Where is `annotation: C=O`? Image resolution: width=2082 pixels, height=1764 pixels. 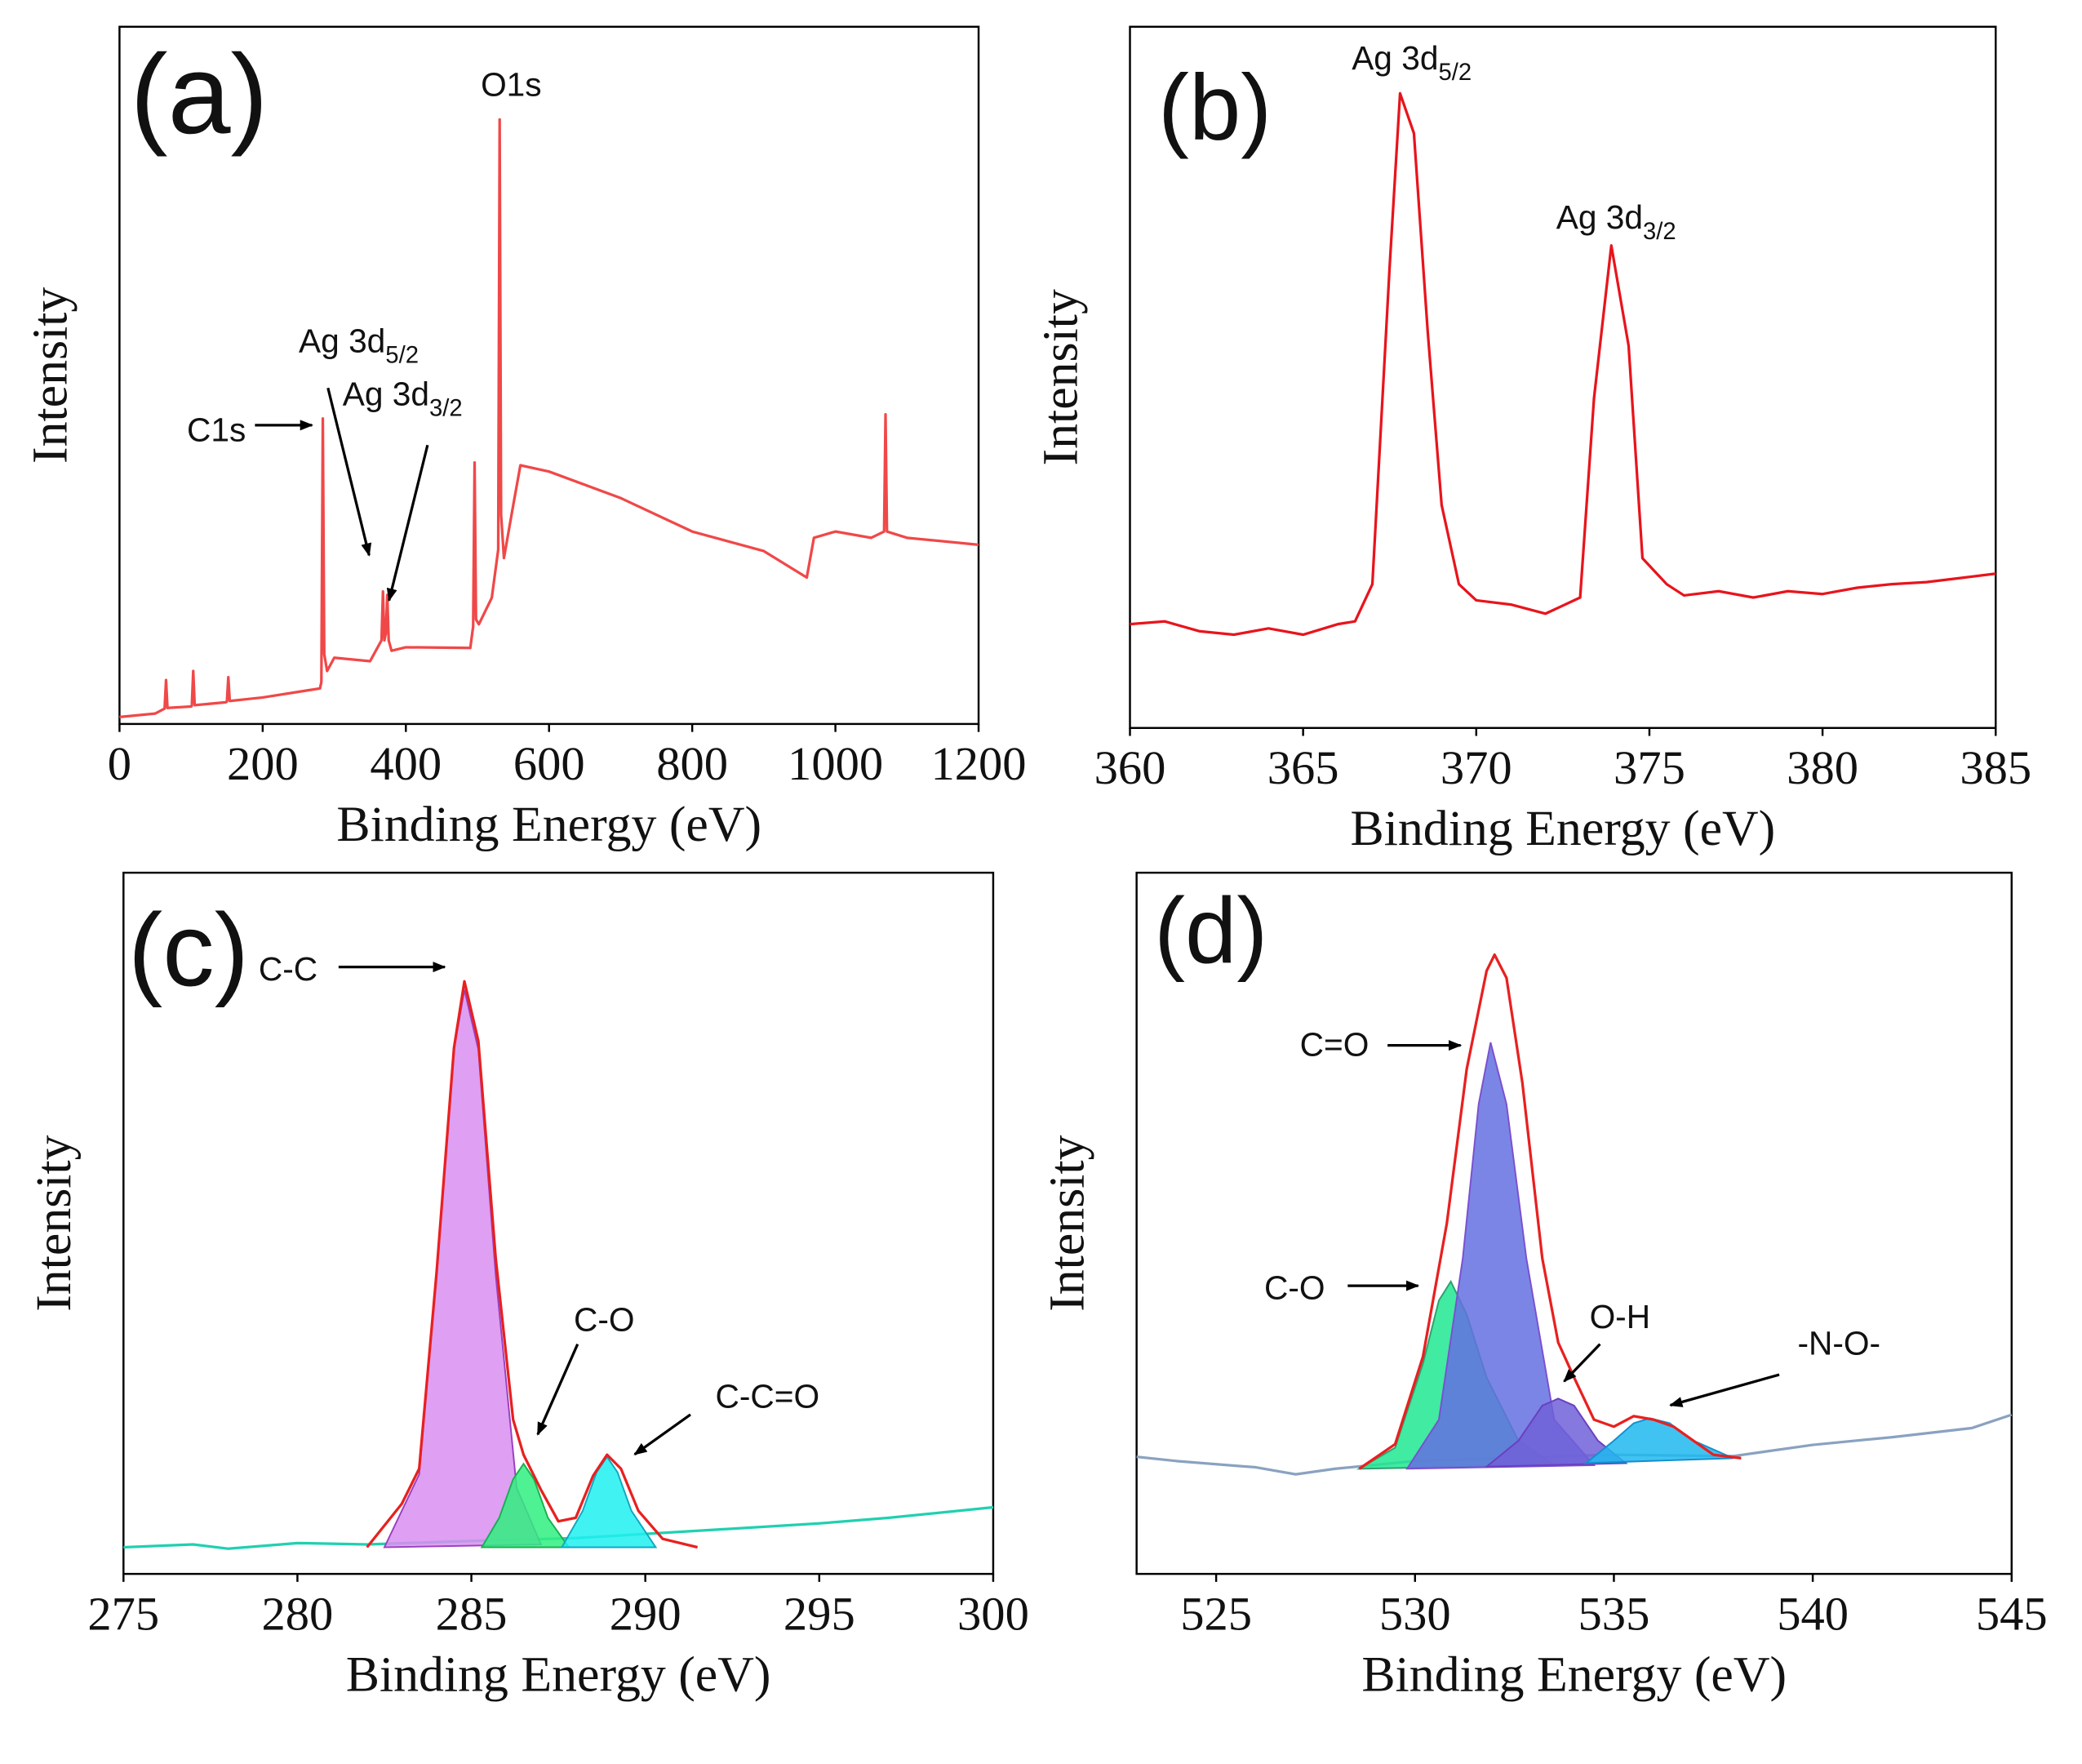 annotation: C=O is located at coordinates (1335, 1045).